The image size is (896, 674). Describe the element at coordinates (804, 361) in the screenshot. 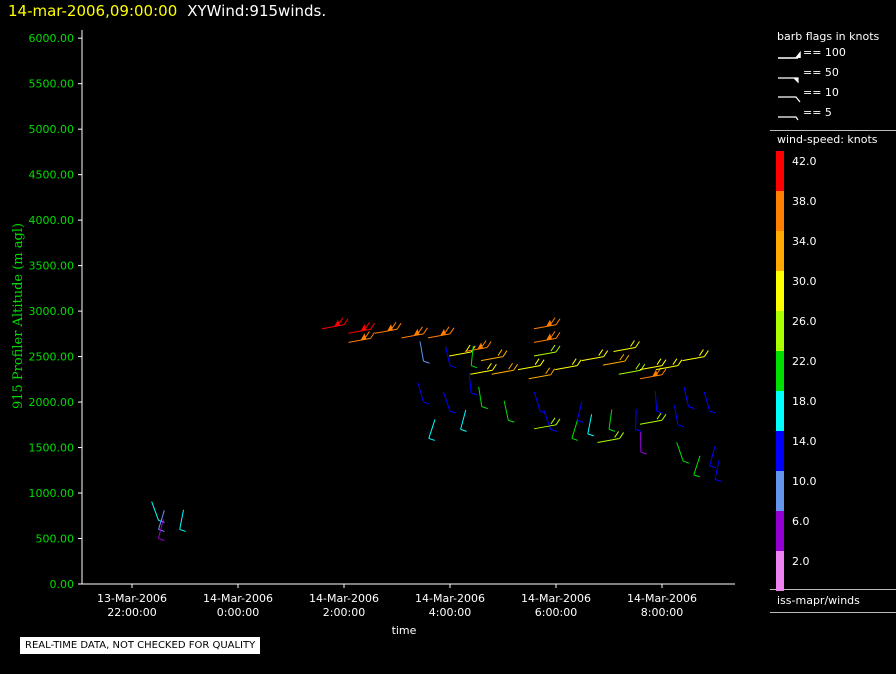

I see `colorbar-label: 22.0` at that location.